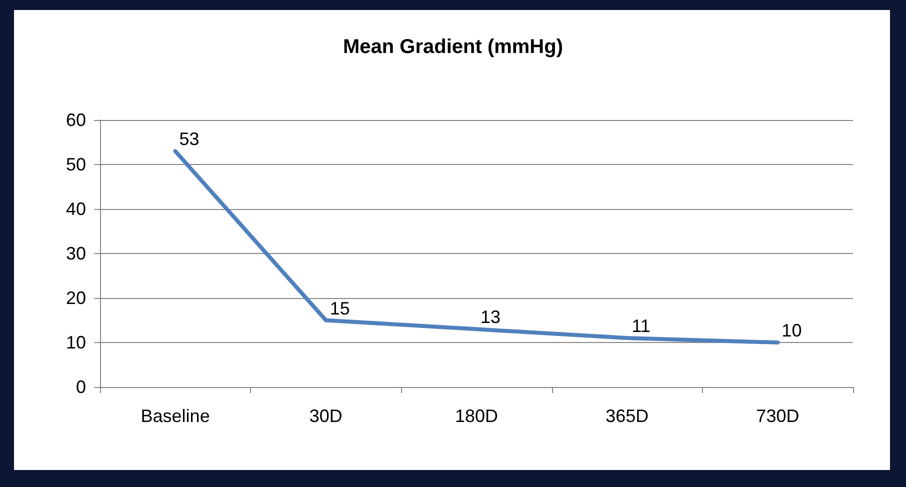 The width and height of the screenshot is (906, 487). What do you see at coordinates (189, 139) in the screenshot?
I see `data-label: 53` at bounding box center [189, 139].